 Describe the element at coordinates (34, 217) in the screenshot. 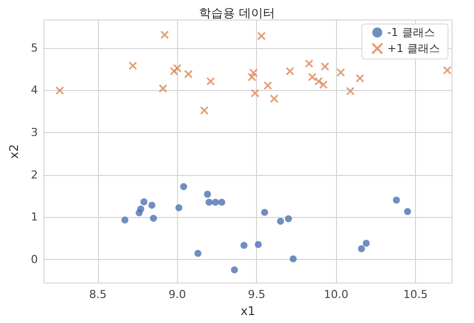

I see `y-tick-label: 1` at that location.